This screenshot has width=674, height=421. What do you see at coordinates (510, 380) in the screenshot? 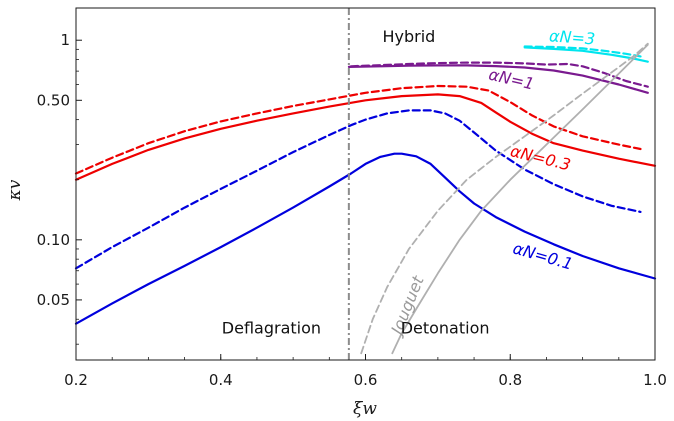
I see `x-tick-label: 0.8` at bounding box center [510, 380].